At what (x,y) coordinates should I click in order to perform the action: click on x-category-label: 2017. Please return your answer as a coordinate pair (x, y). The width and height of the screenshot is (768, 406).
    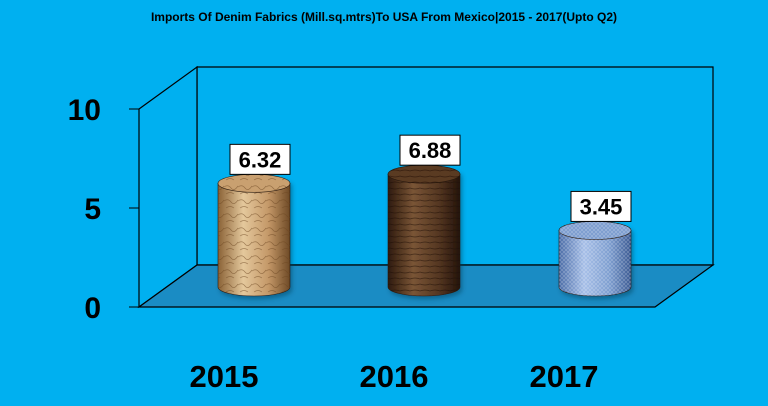
    Looking at the image, I should click on (564, 376).